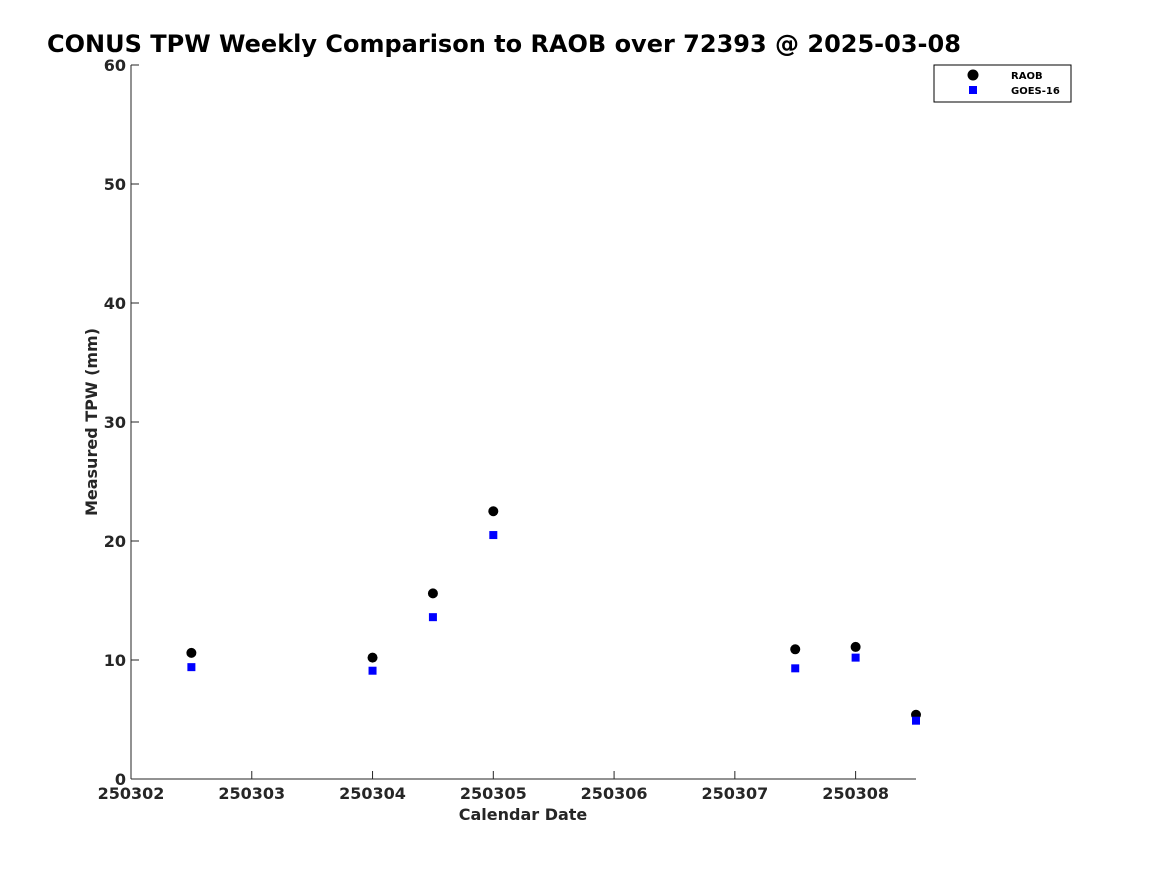  What do you see at coordinates (973, 75) in the screenshot?
I see `legend-marker-raob` at bounding box center [973, 75].